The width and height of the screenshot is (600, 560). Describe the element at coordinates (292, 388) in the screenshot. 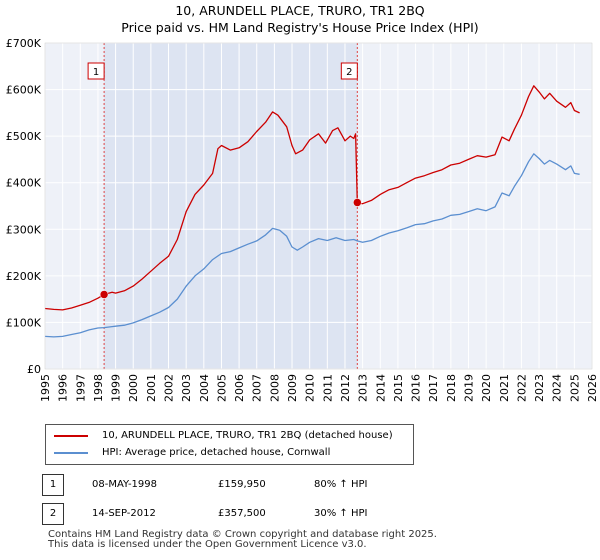

I see `x-tick-label: 2009` at that location.